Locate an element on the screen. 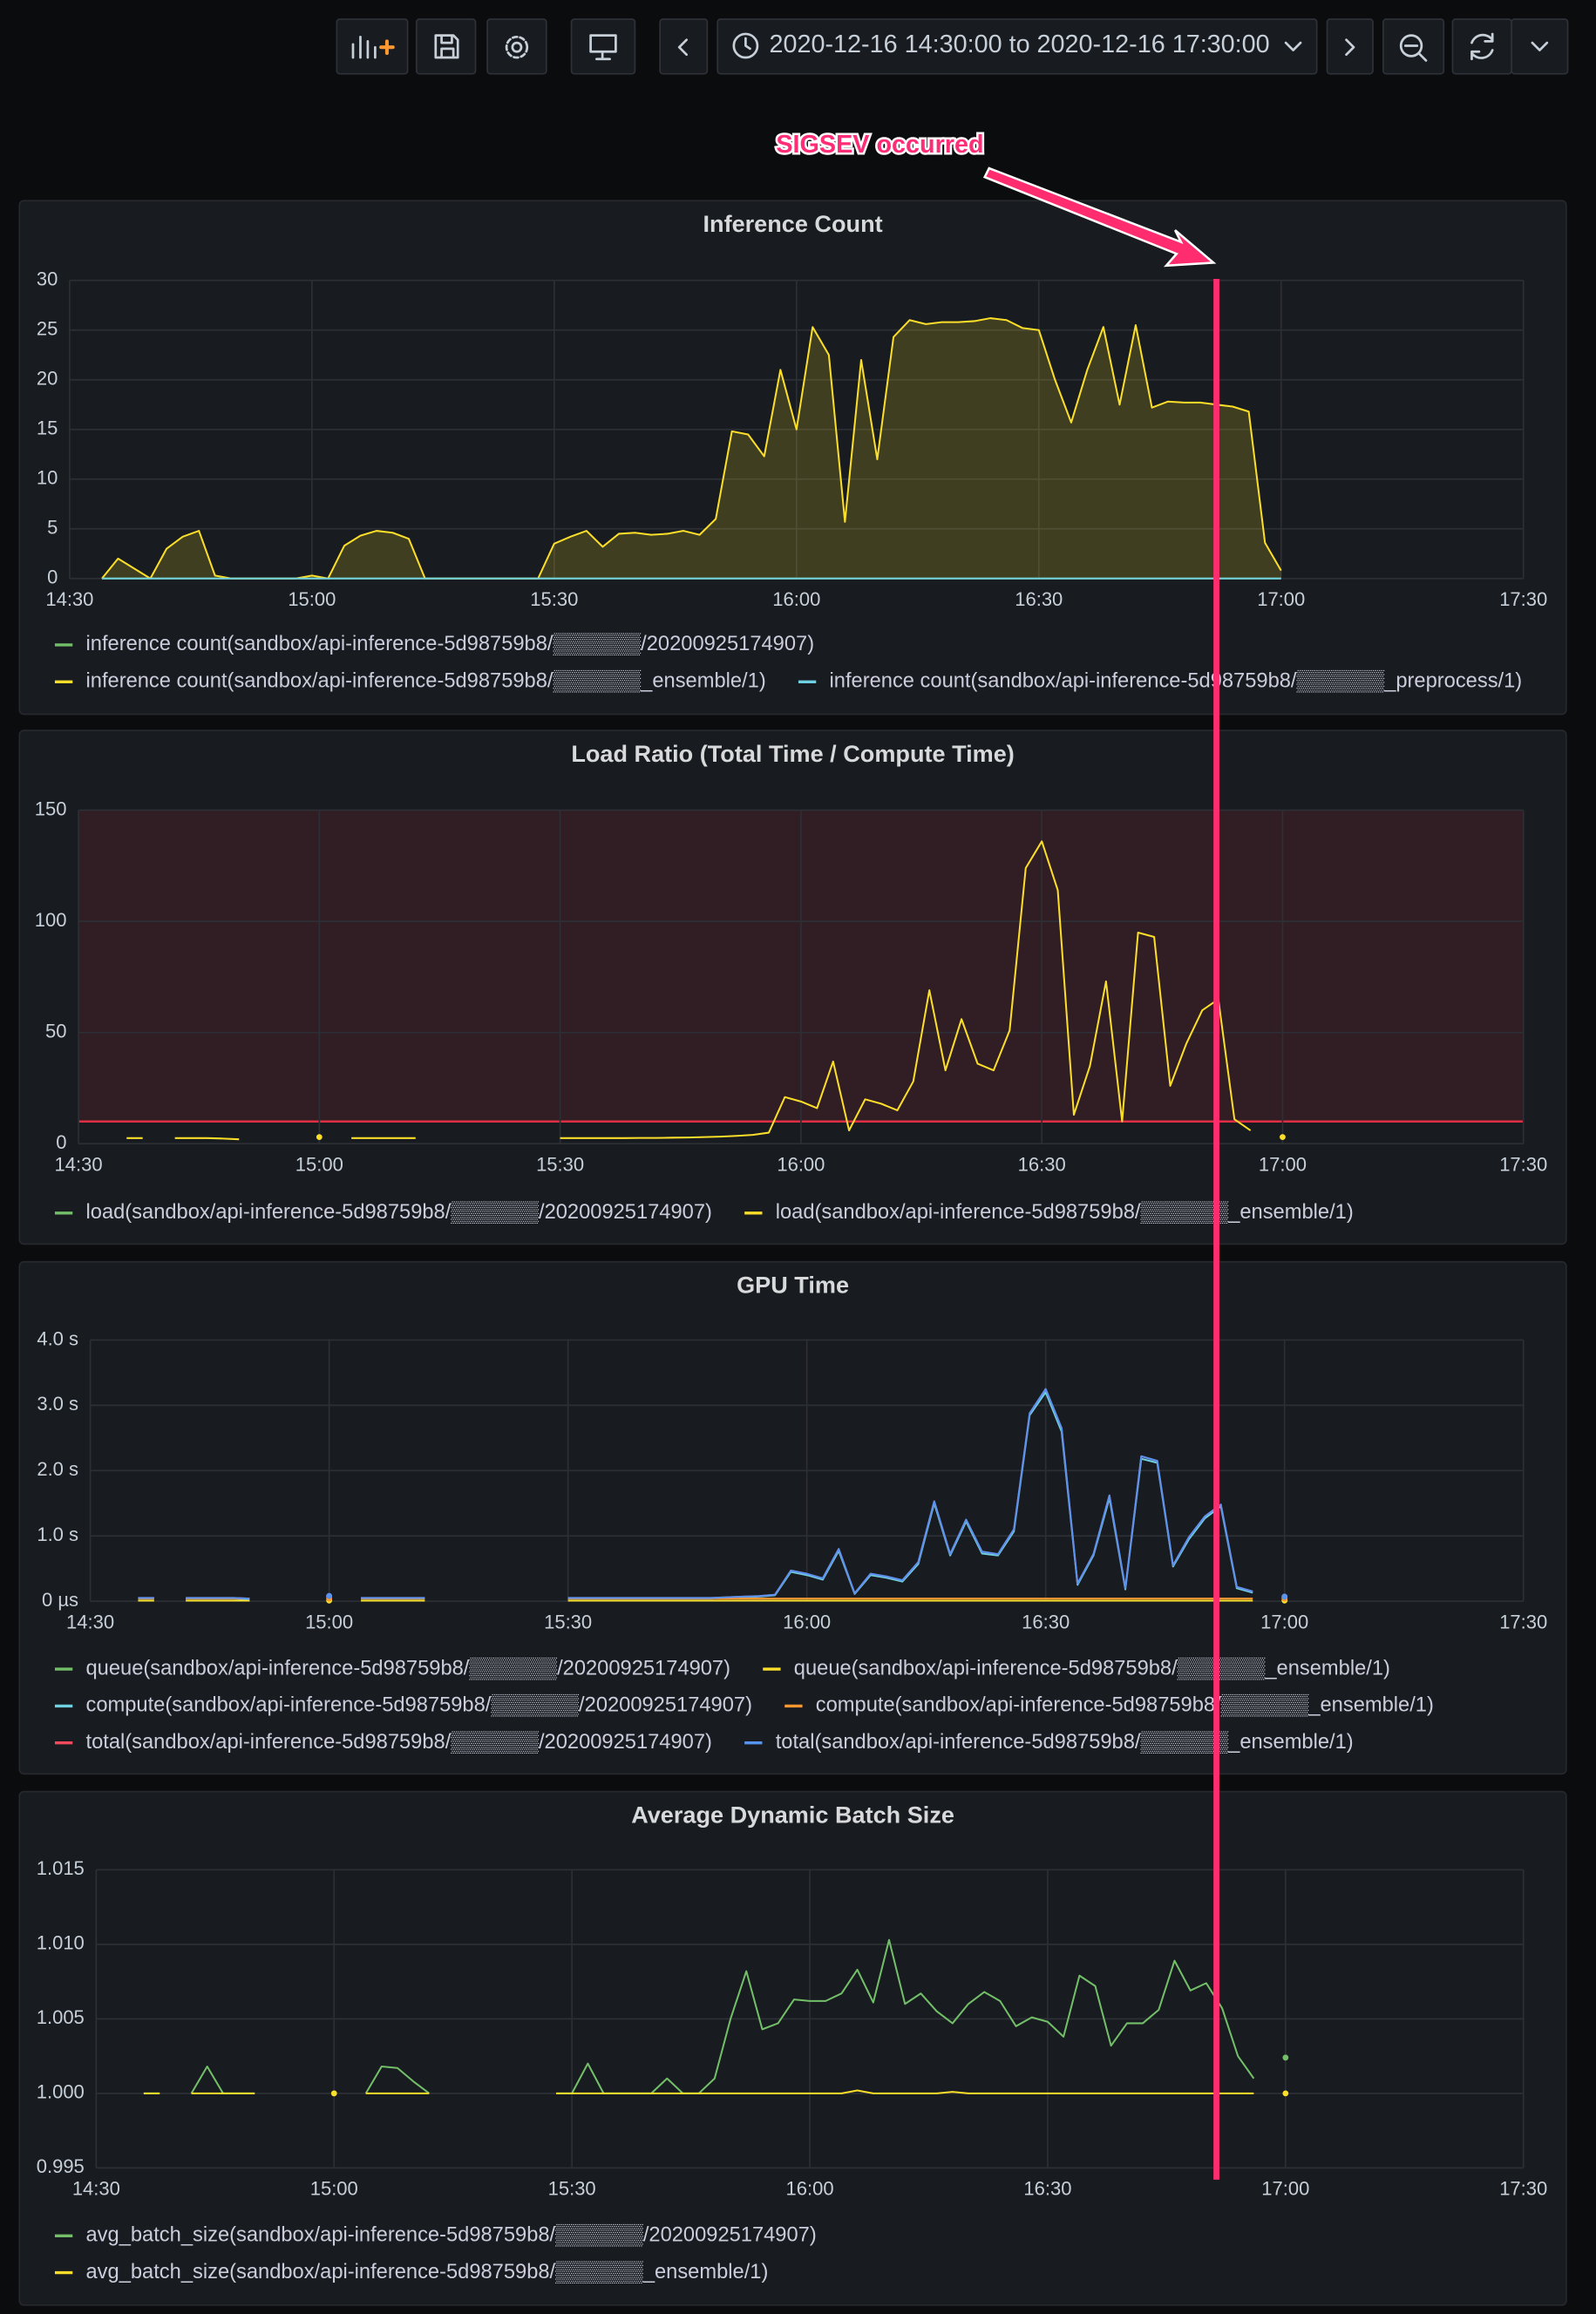 The height and width of the screenshot is (2314, 1596). y-tick-label: 0 µs is located at coordinates (60, 1600).